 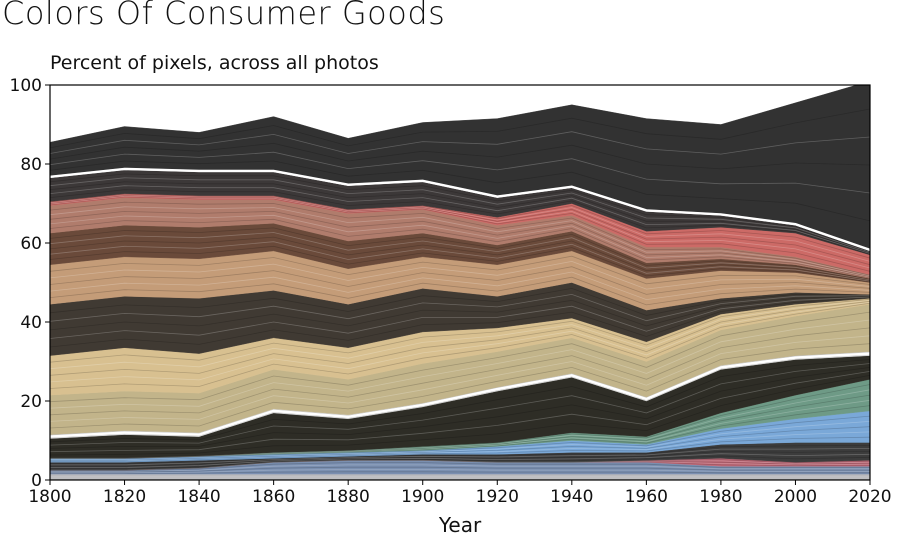 I want to click on x-tick-label: 1840, so click(x=198, y=497).